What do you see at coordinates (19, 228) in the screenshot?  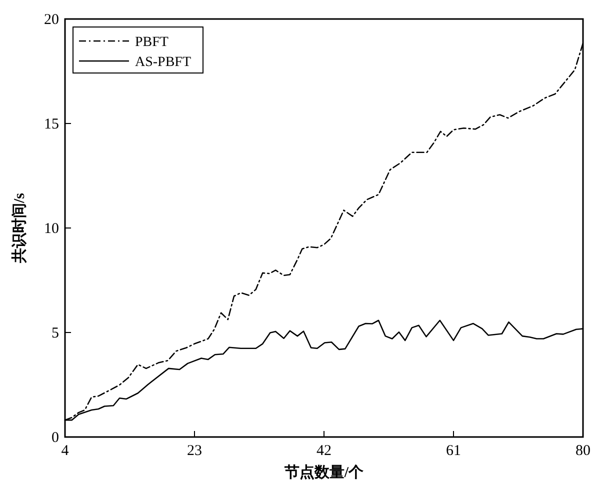 I see `y-axis-title: 共识时间/s` at bounding box center [19, 228].